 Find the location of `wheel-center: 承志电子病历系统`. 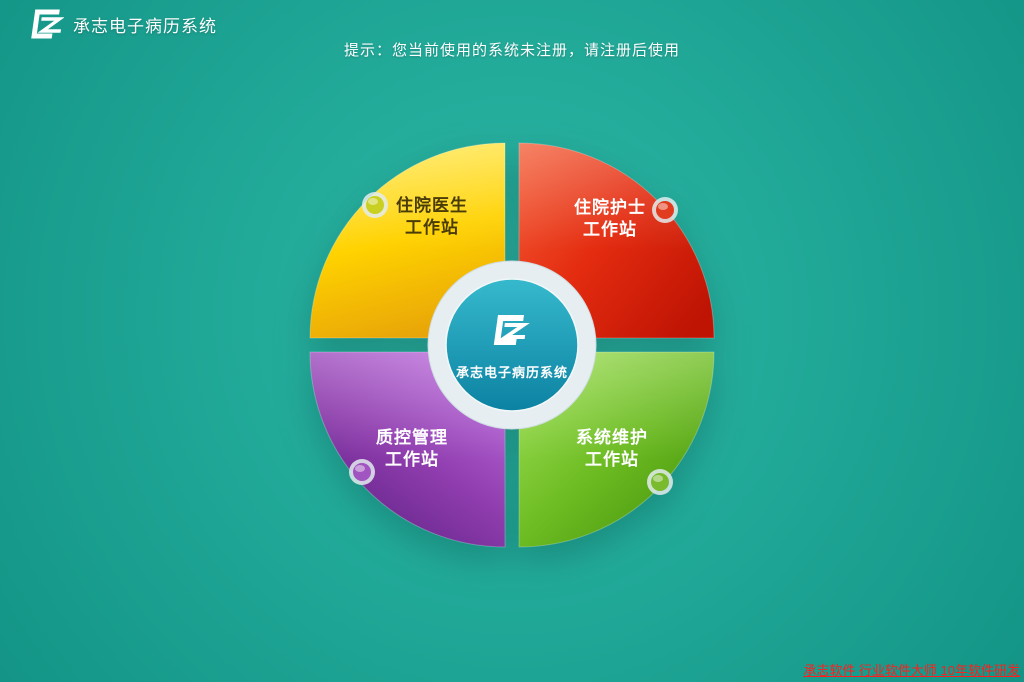

wheel-center: 承志电子病历系统 is located at coordinates (512, 345).